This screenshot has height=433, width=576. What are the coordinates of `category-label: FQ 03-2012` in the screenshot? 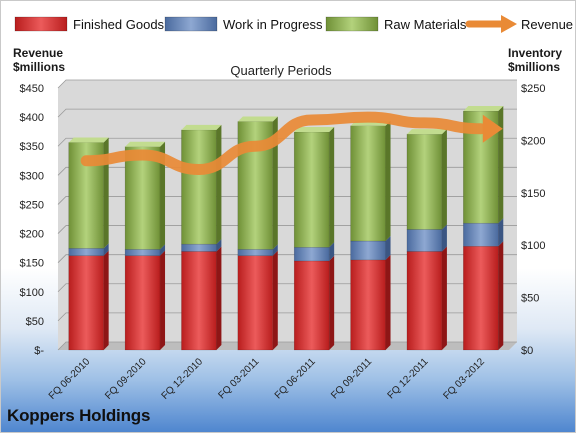 It's located at (464, 379).